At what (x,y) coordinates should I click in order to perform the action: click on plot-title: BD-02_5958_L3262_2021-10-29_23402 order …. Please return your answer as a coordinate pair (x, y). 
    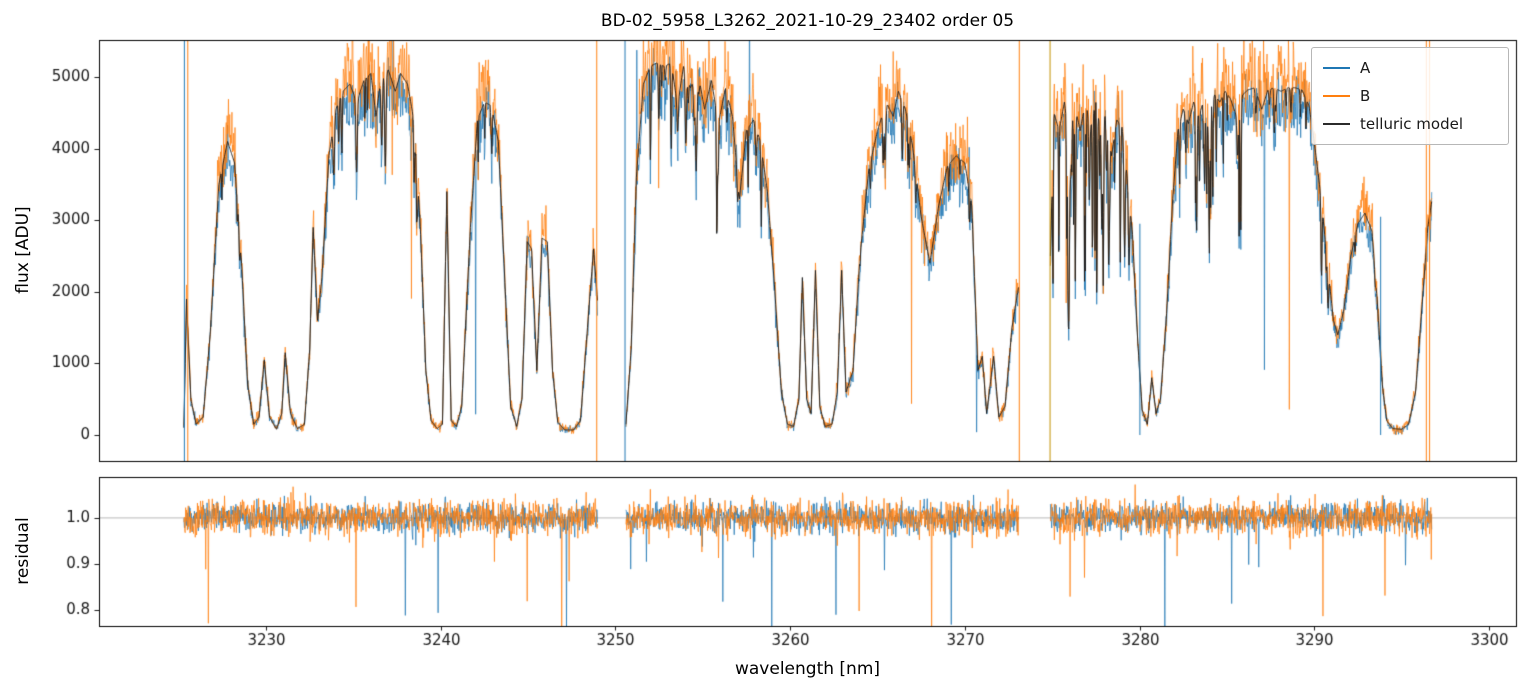
    Looking at the image, I should click on (807, 21).